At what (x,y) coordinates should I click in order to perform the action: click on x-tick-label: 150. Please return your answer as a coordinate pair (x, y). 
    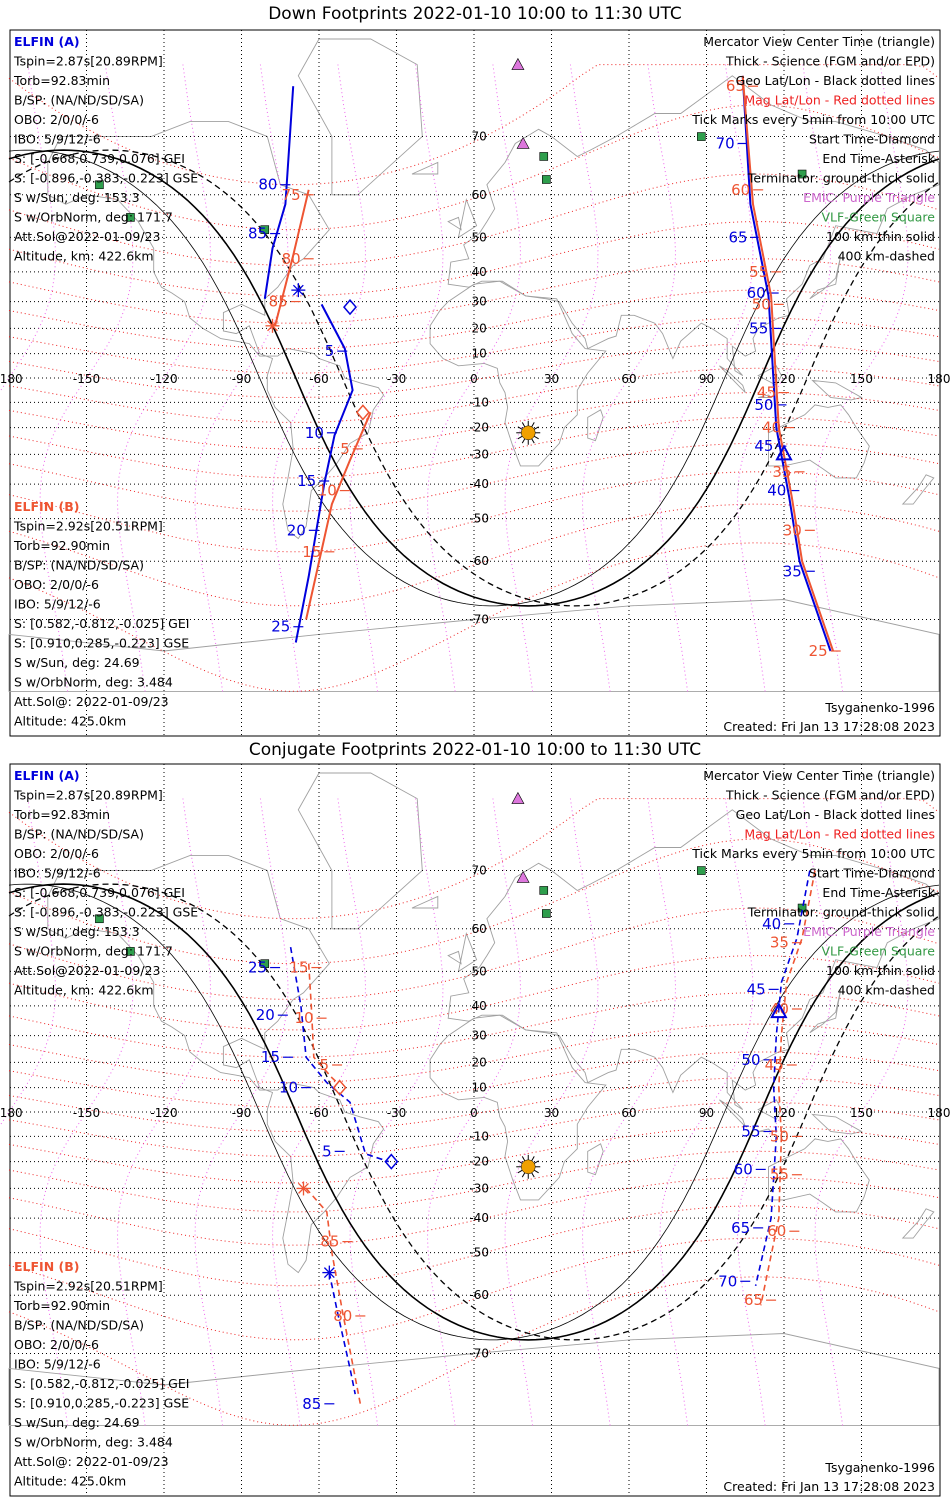
    Looking at the image, I should click on (861, 1113).